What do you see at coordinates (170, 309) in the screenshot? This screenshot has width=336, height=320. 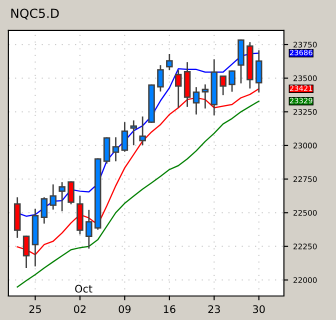 I see `x-tick-label: 16` at bounding box center [170, 309].